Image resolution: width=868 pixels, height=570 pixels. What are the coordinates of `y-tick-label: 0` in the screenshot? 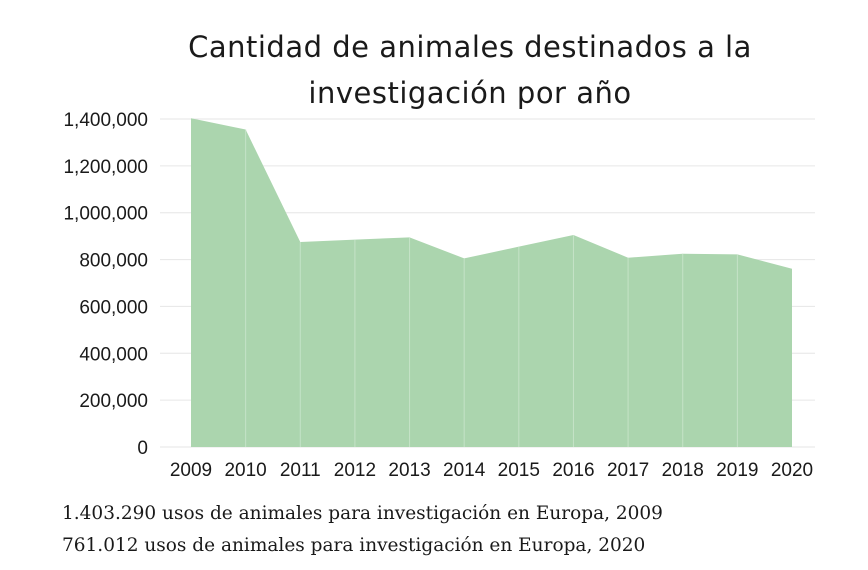 It's located at (142, 448).